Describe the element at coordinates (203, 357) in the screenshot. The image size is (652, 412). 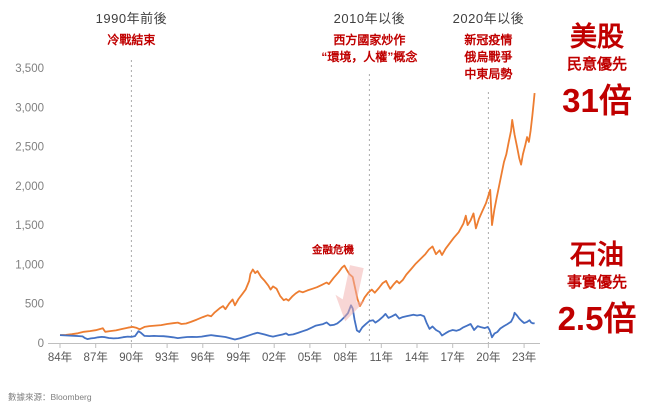
I see `x-tick-label: 96年` at that location.